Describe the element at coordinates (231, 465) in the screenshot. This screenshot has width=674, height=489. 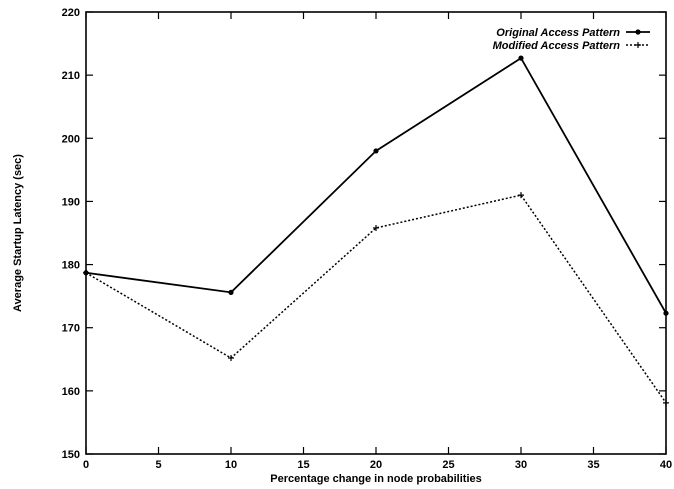
I see `x-tick-label: 10` at that location.